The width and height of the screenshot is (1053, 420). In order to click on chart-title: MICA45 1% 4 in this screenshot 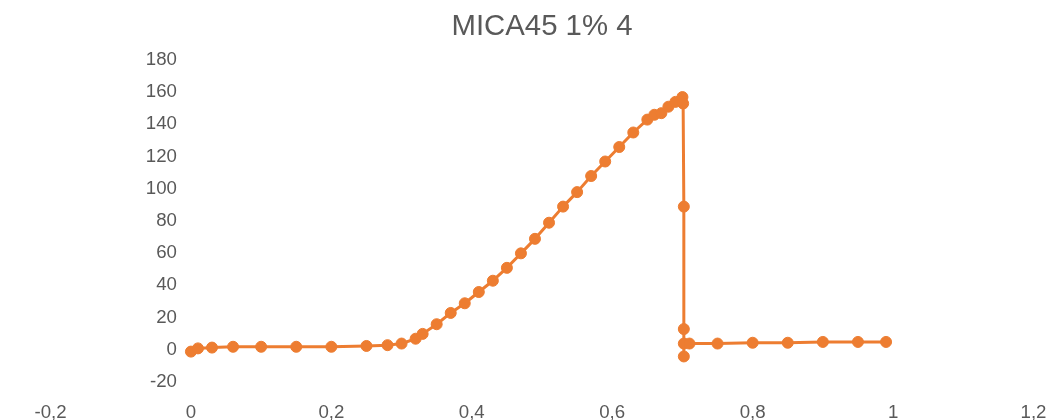, I will do `click(542, 24)`.